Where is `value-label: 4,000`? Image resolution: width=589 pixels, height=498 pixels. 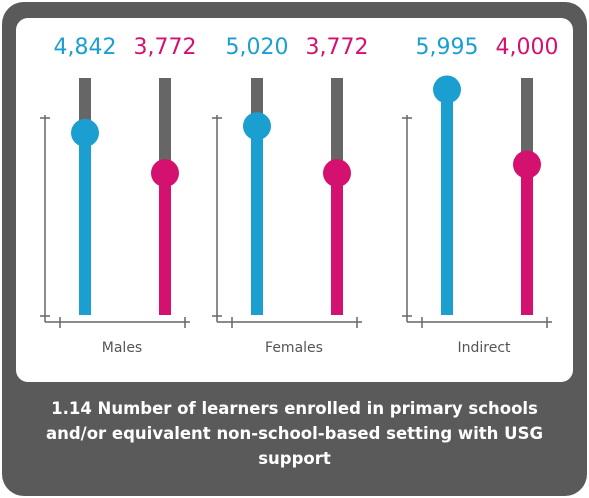
value-label: 4,000 is located at coordinates (527, 47).